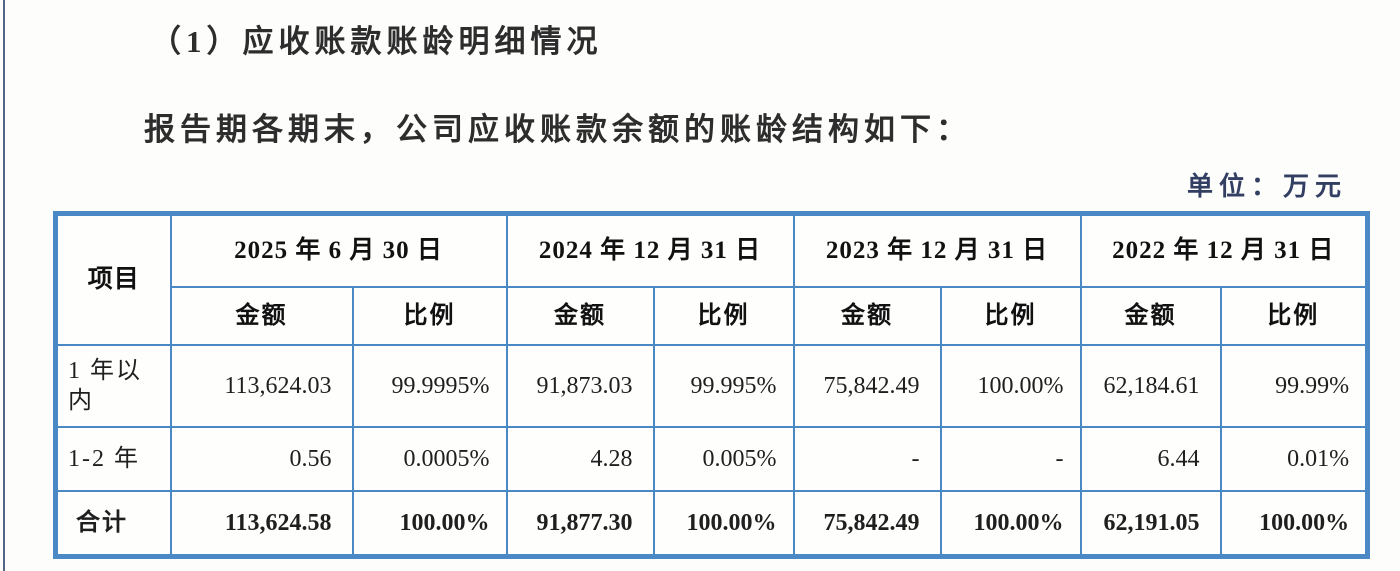  Describe the element at coordinates (580, 524) in the screenshot. I see `amount-cell: 91,877.30` at that location.